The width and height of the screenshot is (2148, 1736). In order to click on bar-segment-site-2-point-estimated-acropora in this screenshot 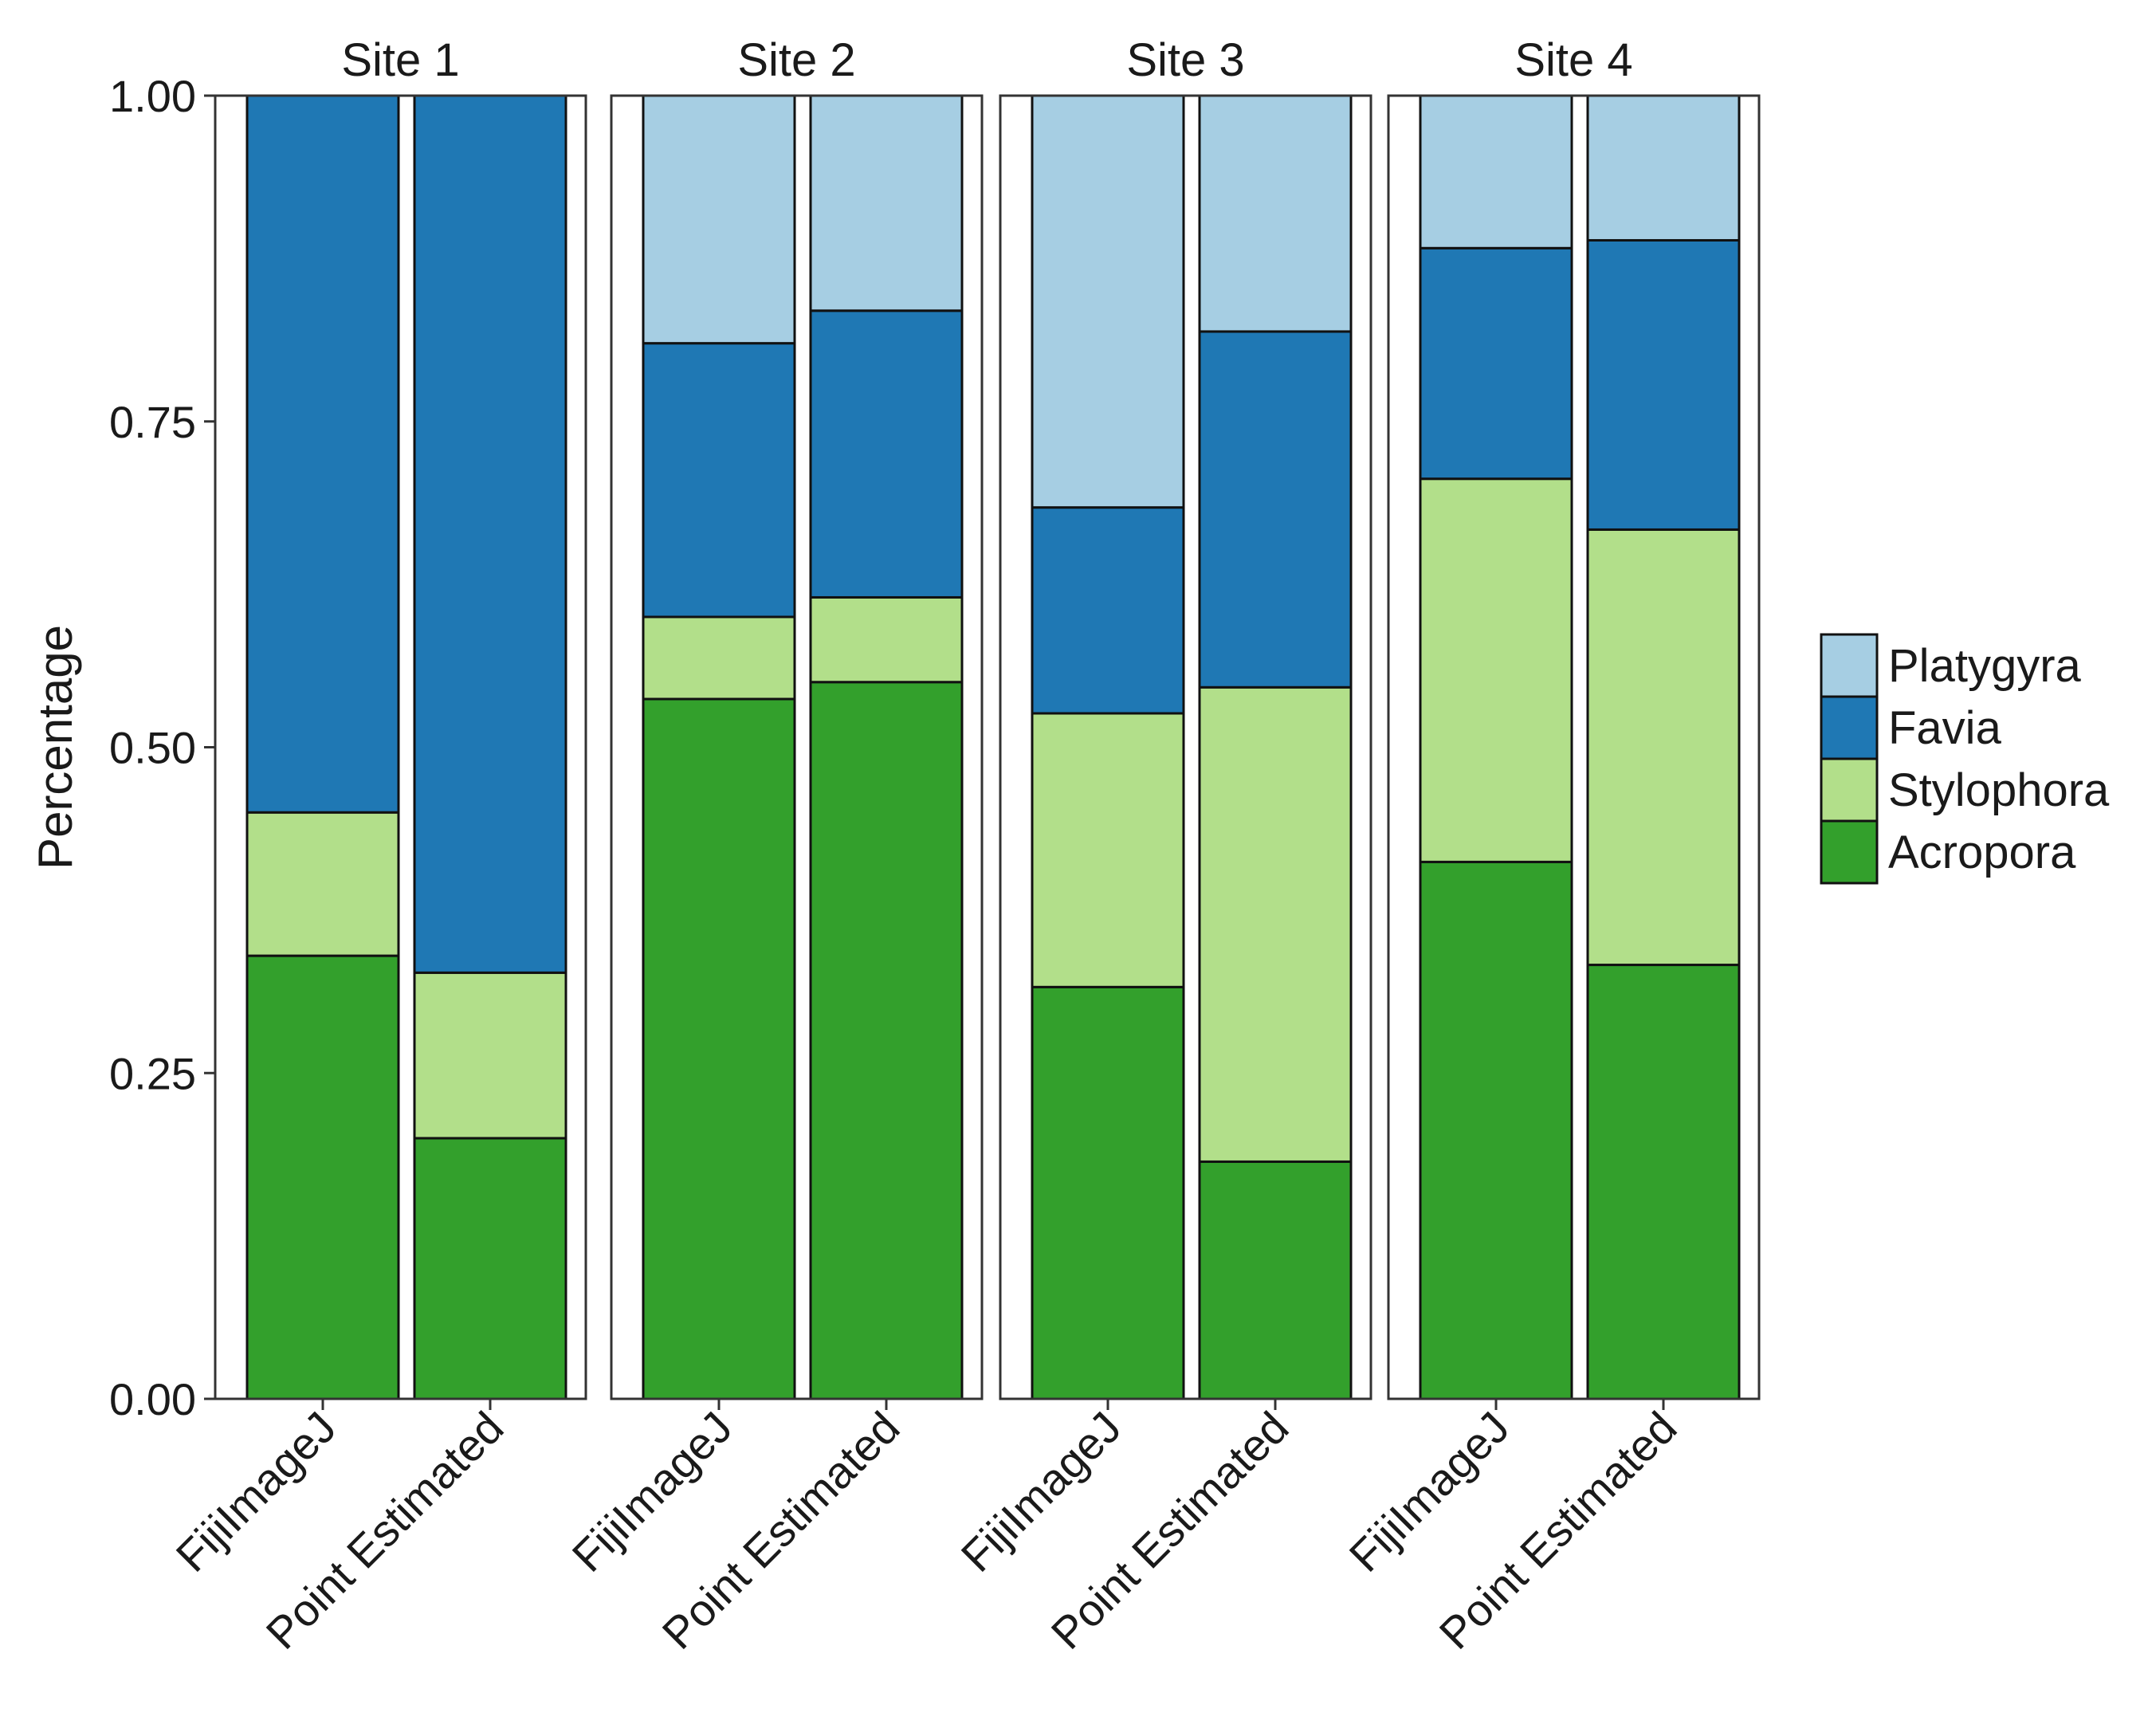, I will do `click(886, 1040)`.